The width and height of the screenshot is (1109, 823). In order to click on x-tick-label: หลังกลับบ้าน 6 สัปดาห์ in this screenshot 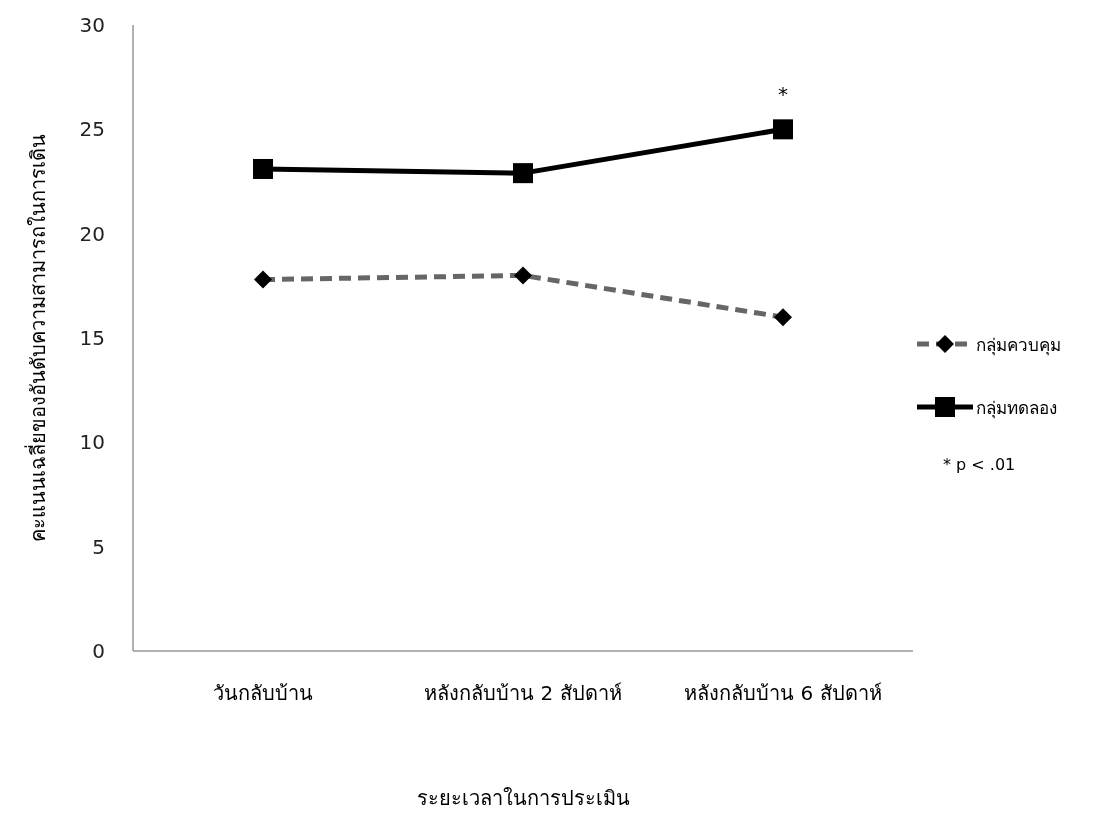, I will do `click(783, 693)`.